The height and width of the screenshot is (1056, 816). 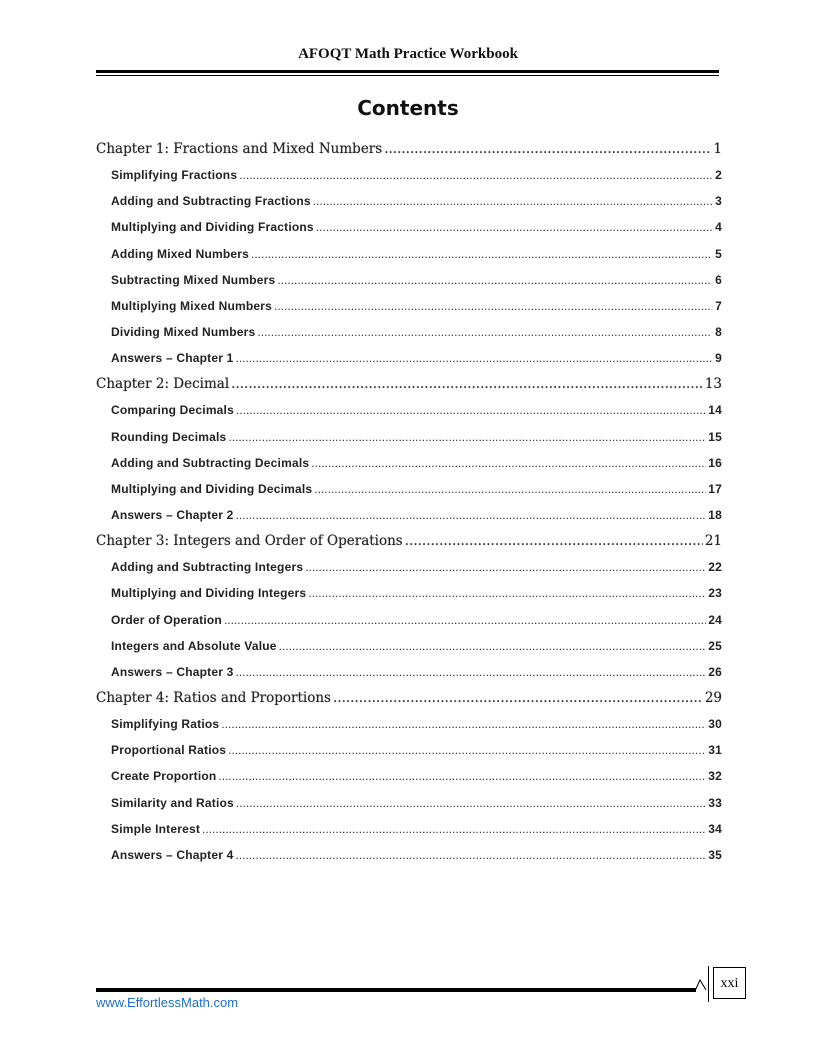 What do you see at coordinates (409, 698) in the screenshot?
I see `toc-chapter: Chapter 4: Ratios and Proportions 29` at bounding box center [409, 698].